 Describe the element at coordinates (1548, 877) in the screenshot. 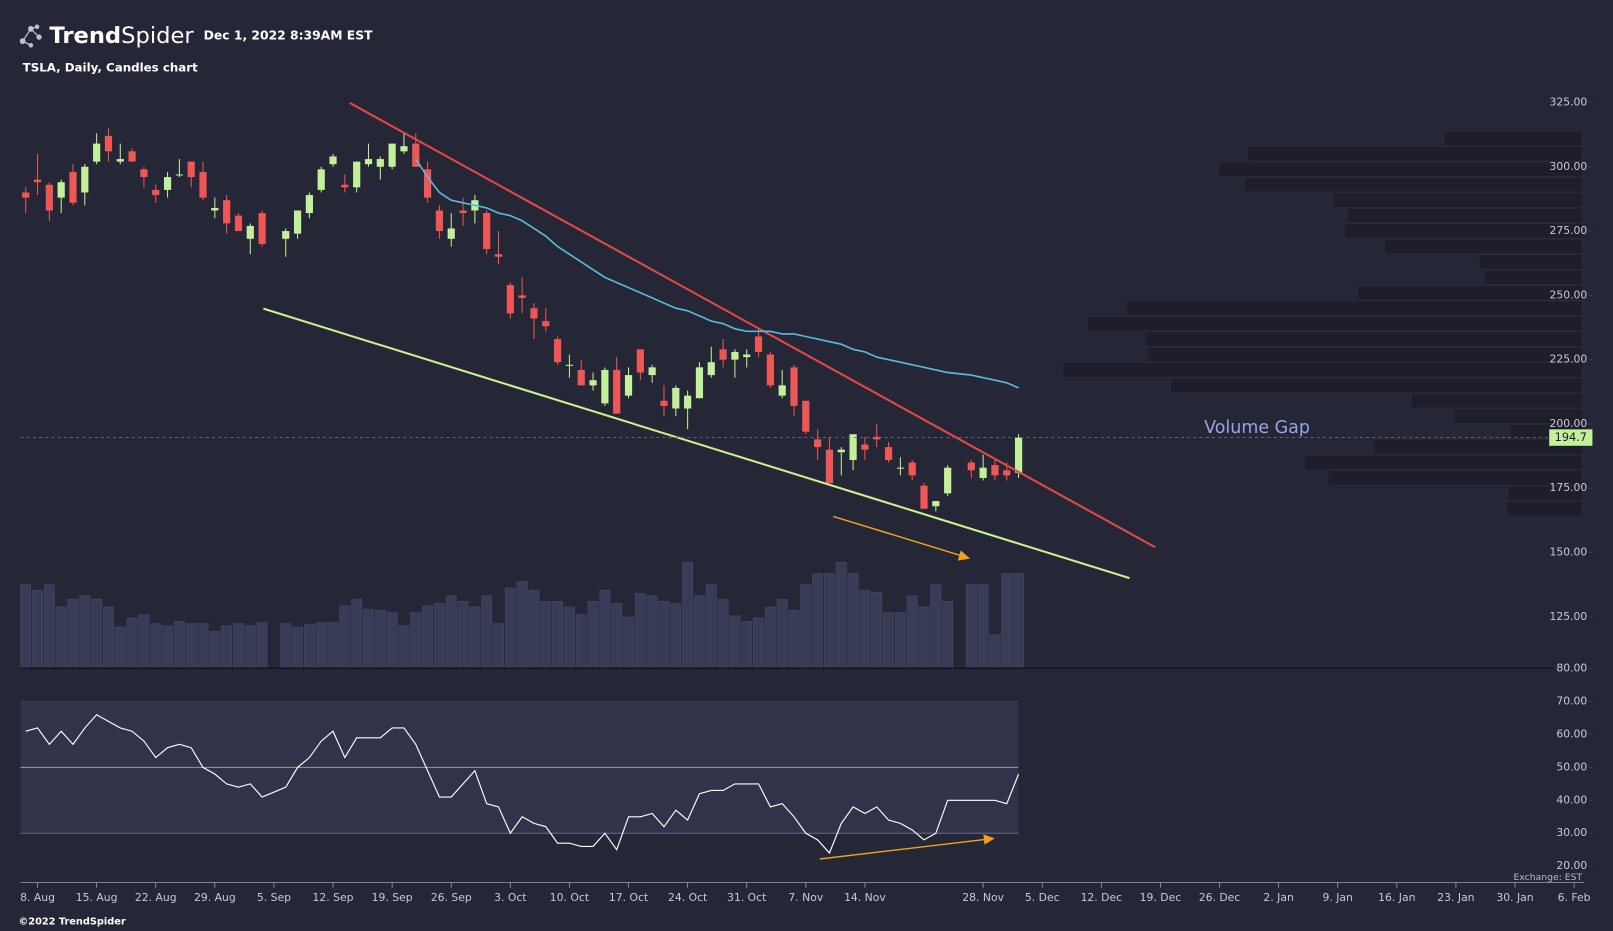

I see `exchange: Exchange: EST` at that location.